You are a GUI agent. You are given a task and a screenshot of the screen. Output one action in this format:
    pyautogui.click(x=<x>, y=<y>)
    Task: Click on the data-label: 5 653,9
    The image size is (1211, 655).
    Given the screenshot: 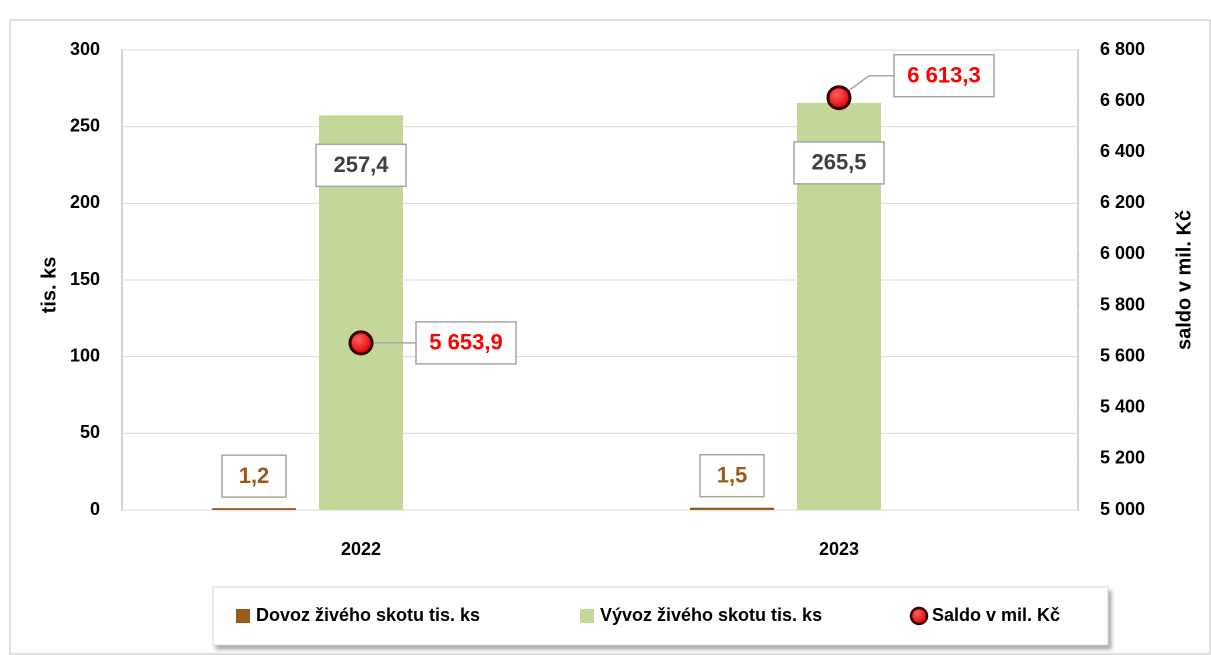 What is the action you would take?
    pyautogui.click(x=465, y=342)
    